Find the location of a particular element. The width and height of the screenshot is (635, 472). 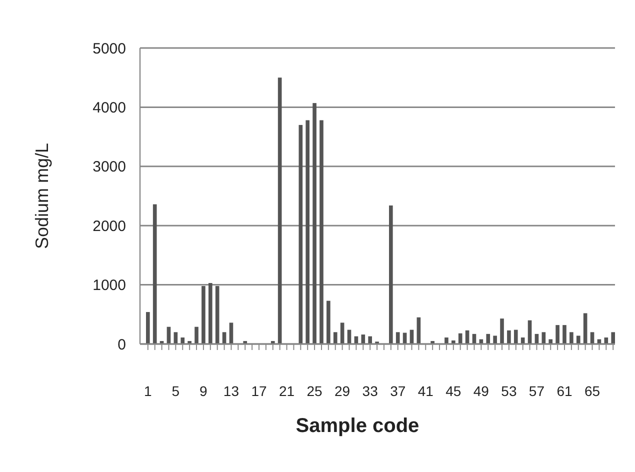

x-tick-label: 21 is located at coordinates (286, 391).